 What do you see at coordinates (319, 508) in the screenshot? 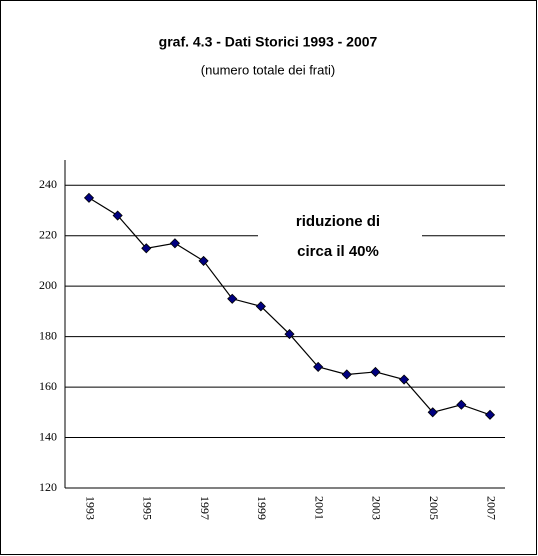
I see `x-tick-label: 2001` at bounding box center [319, 508].